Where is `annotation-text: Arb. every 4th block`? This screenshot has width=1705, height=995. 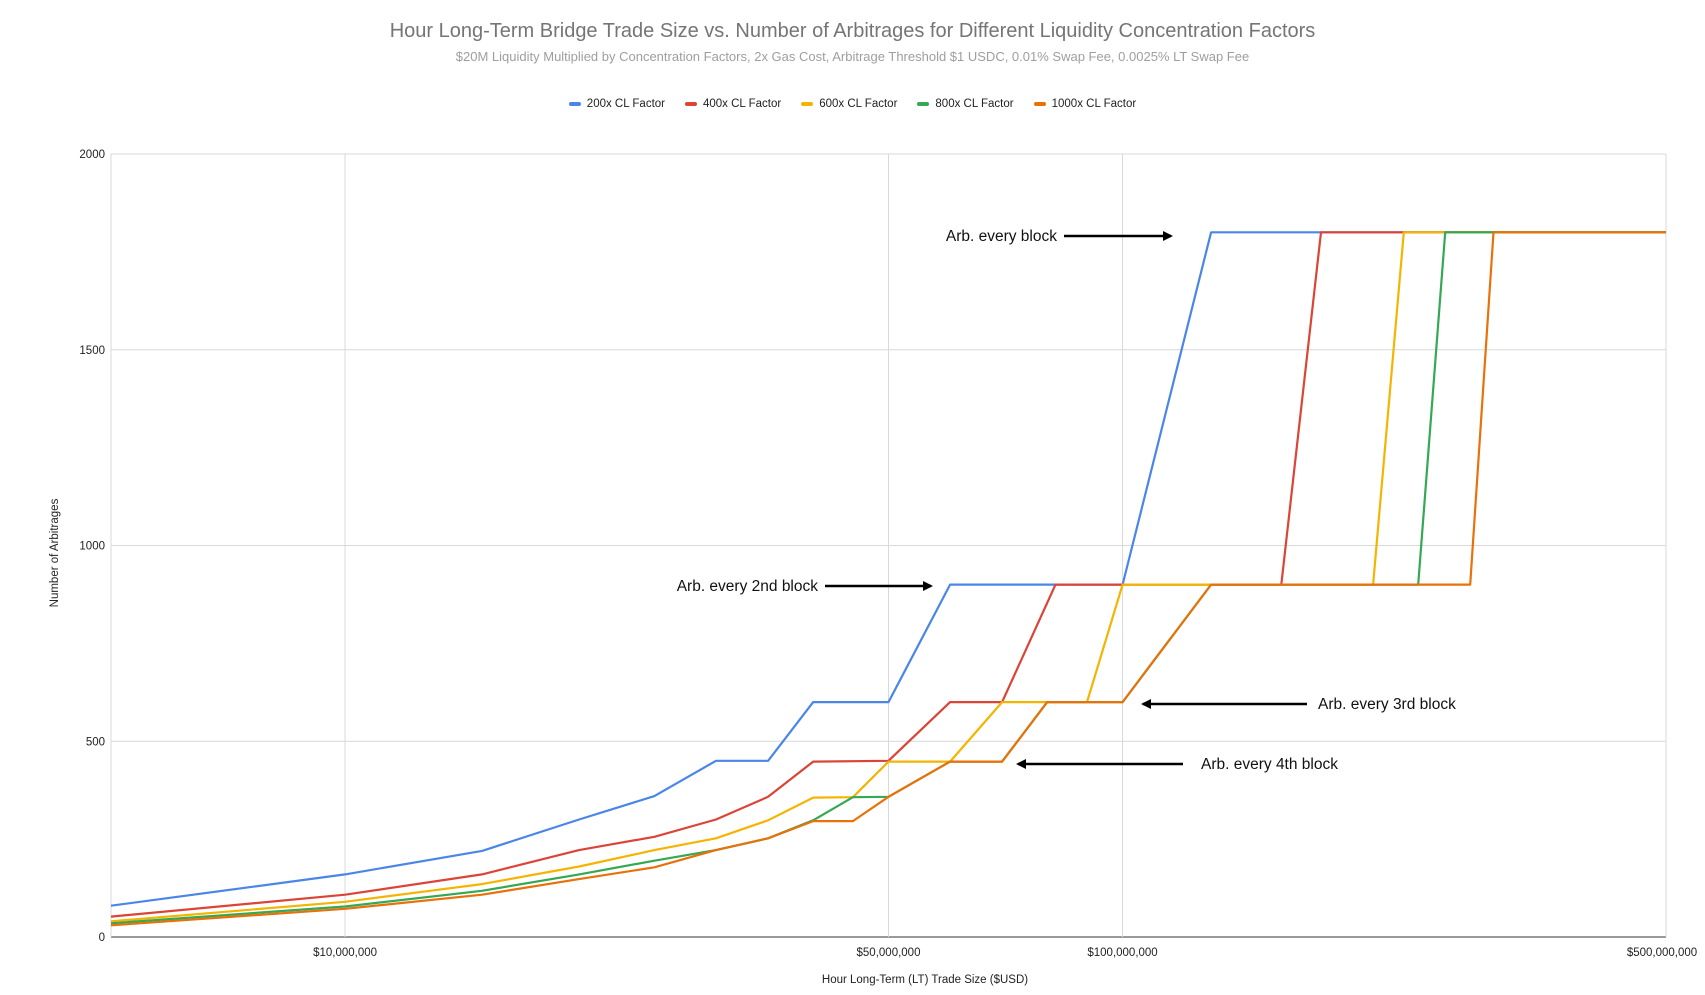
annotation-text: Arb. every 4th block is located at coordinates (1269, 764).